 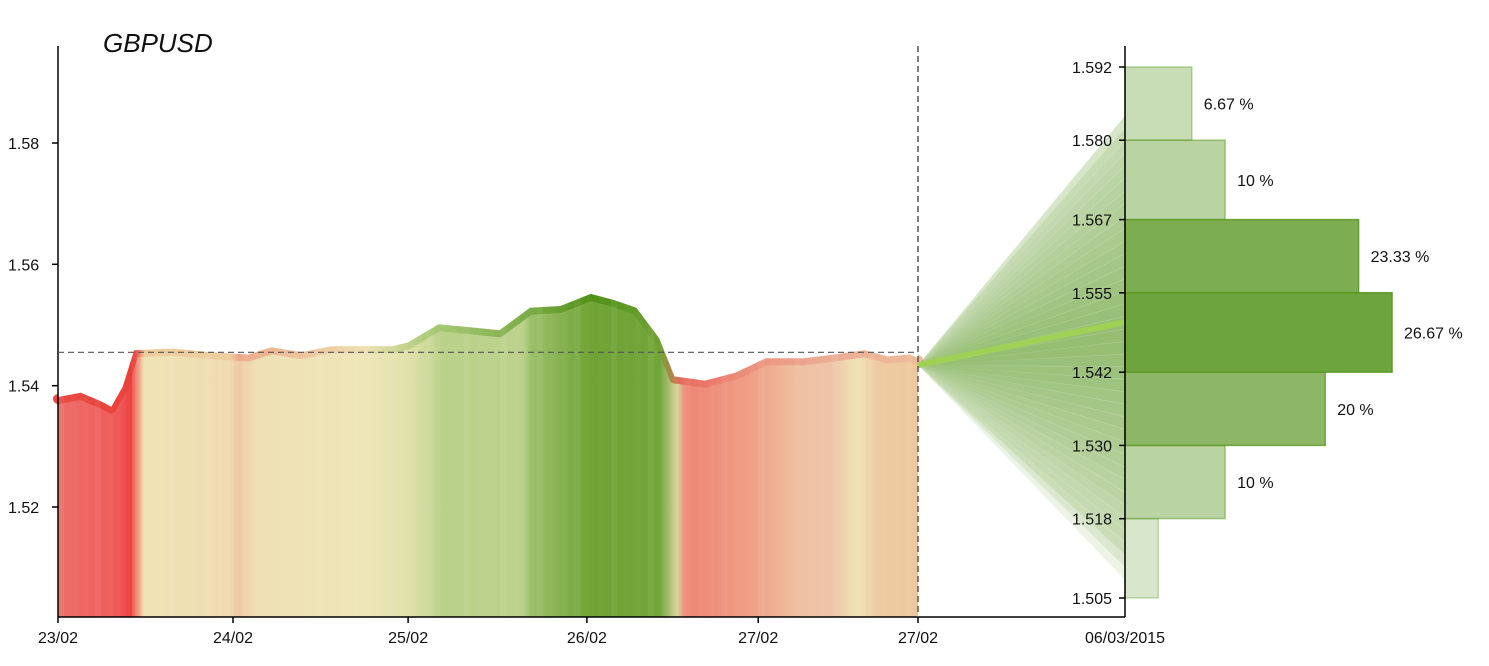 What do you see at coordinates (1433, 334) in the screenshot?
I see `histogram-bar-label: 26.67 %` at bounding box center [1433, 334].